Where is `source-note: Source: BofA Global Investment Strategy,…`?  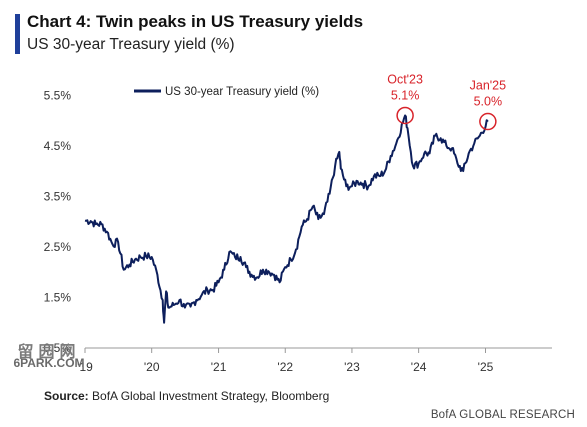 source-note: Source: BofA Global Investment Strategy,… is located at coordinates (186, 396).